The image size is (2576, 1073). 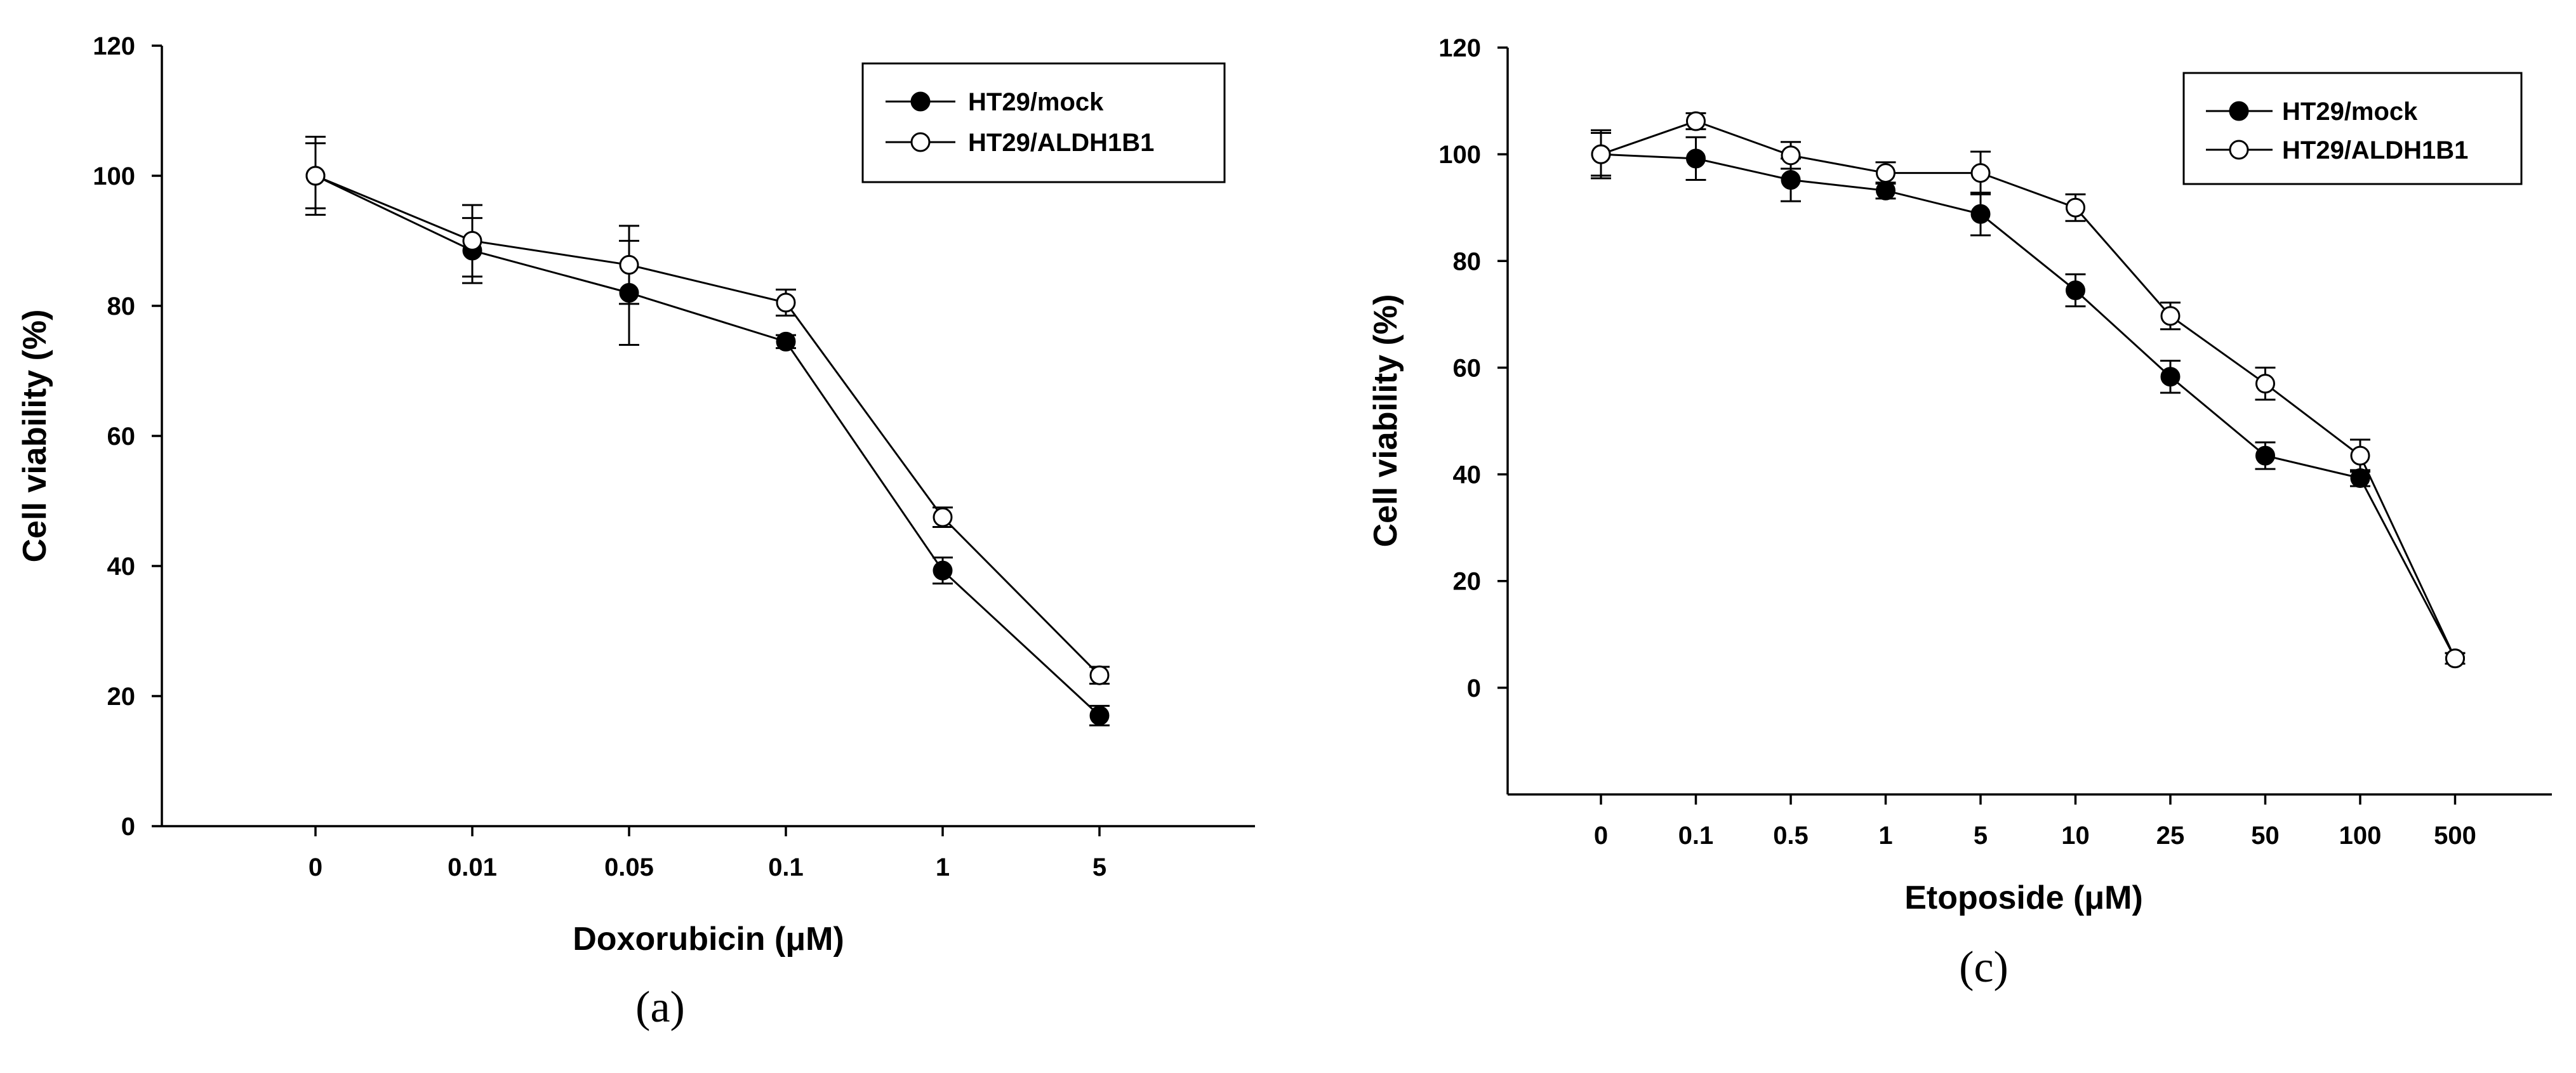 What do you see at coordinates (1885, 836) in the screenshot?
I see `panel-c-x-tick-label: 1` at bounding box center [1885, 836].